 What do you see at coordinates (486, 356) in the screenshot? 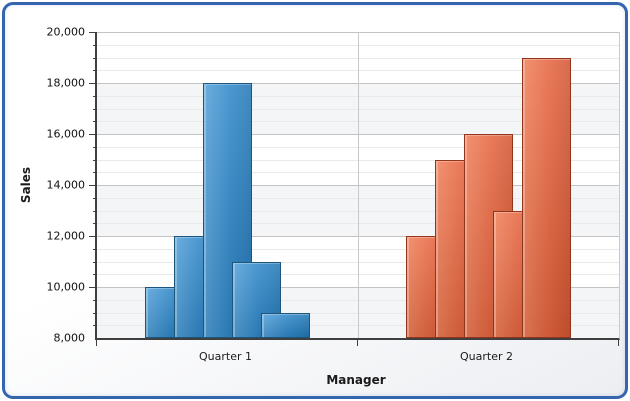
I see `category-label-quarter-2: Quarter 2` at bounding box center [486, 356].